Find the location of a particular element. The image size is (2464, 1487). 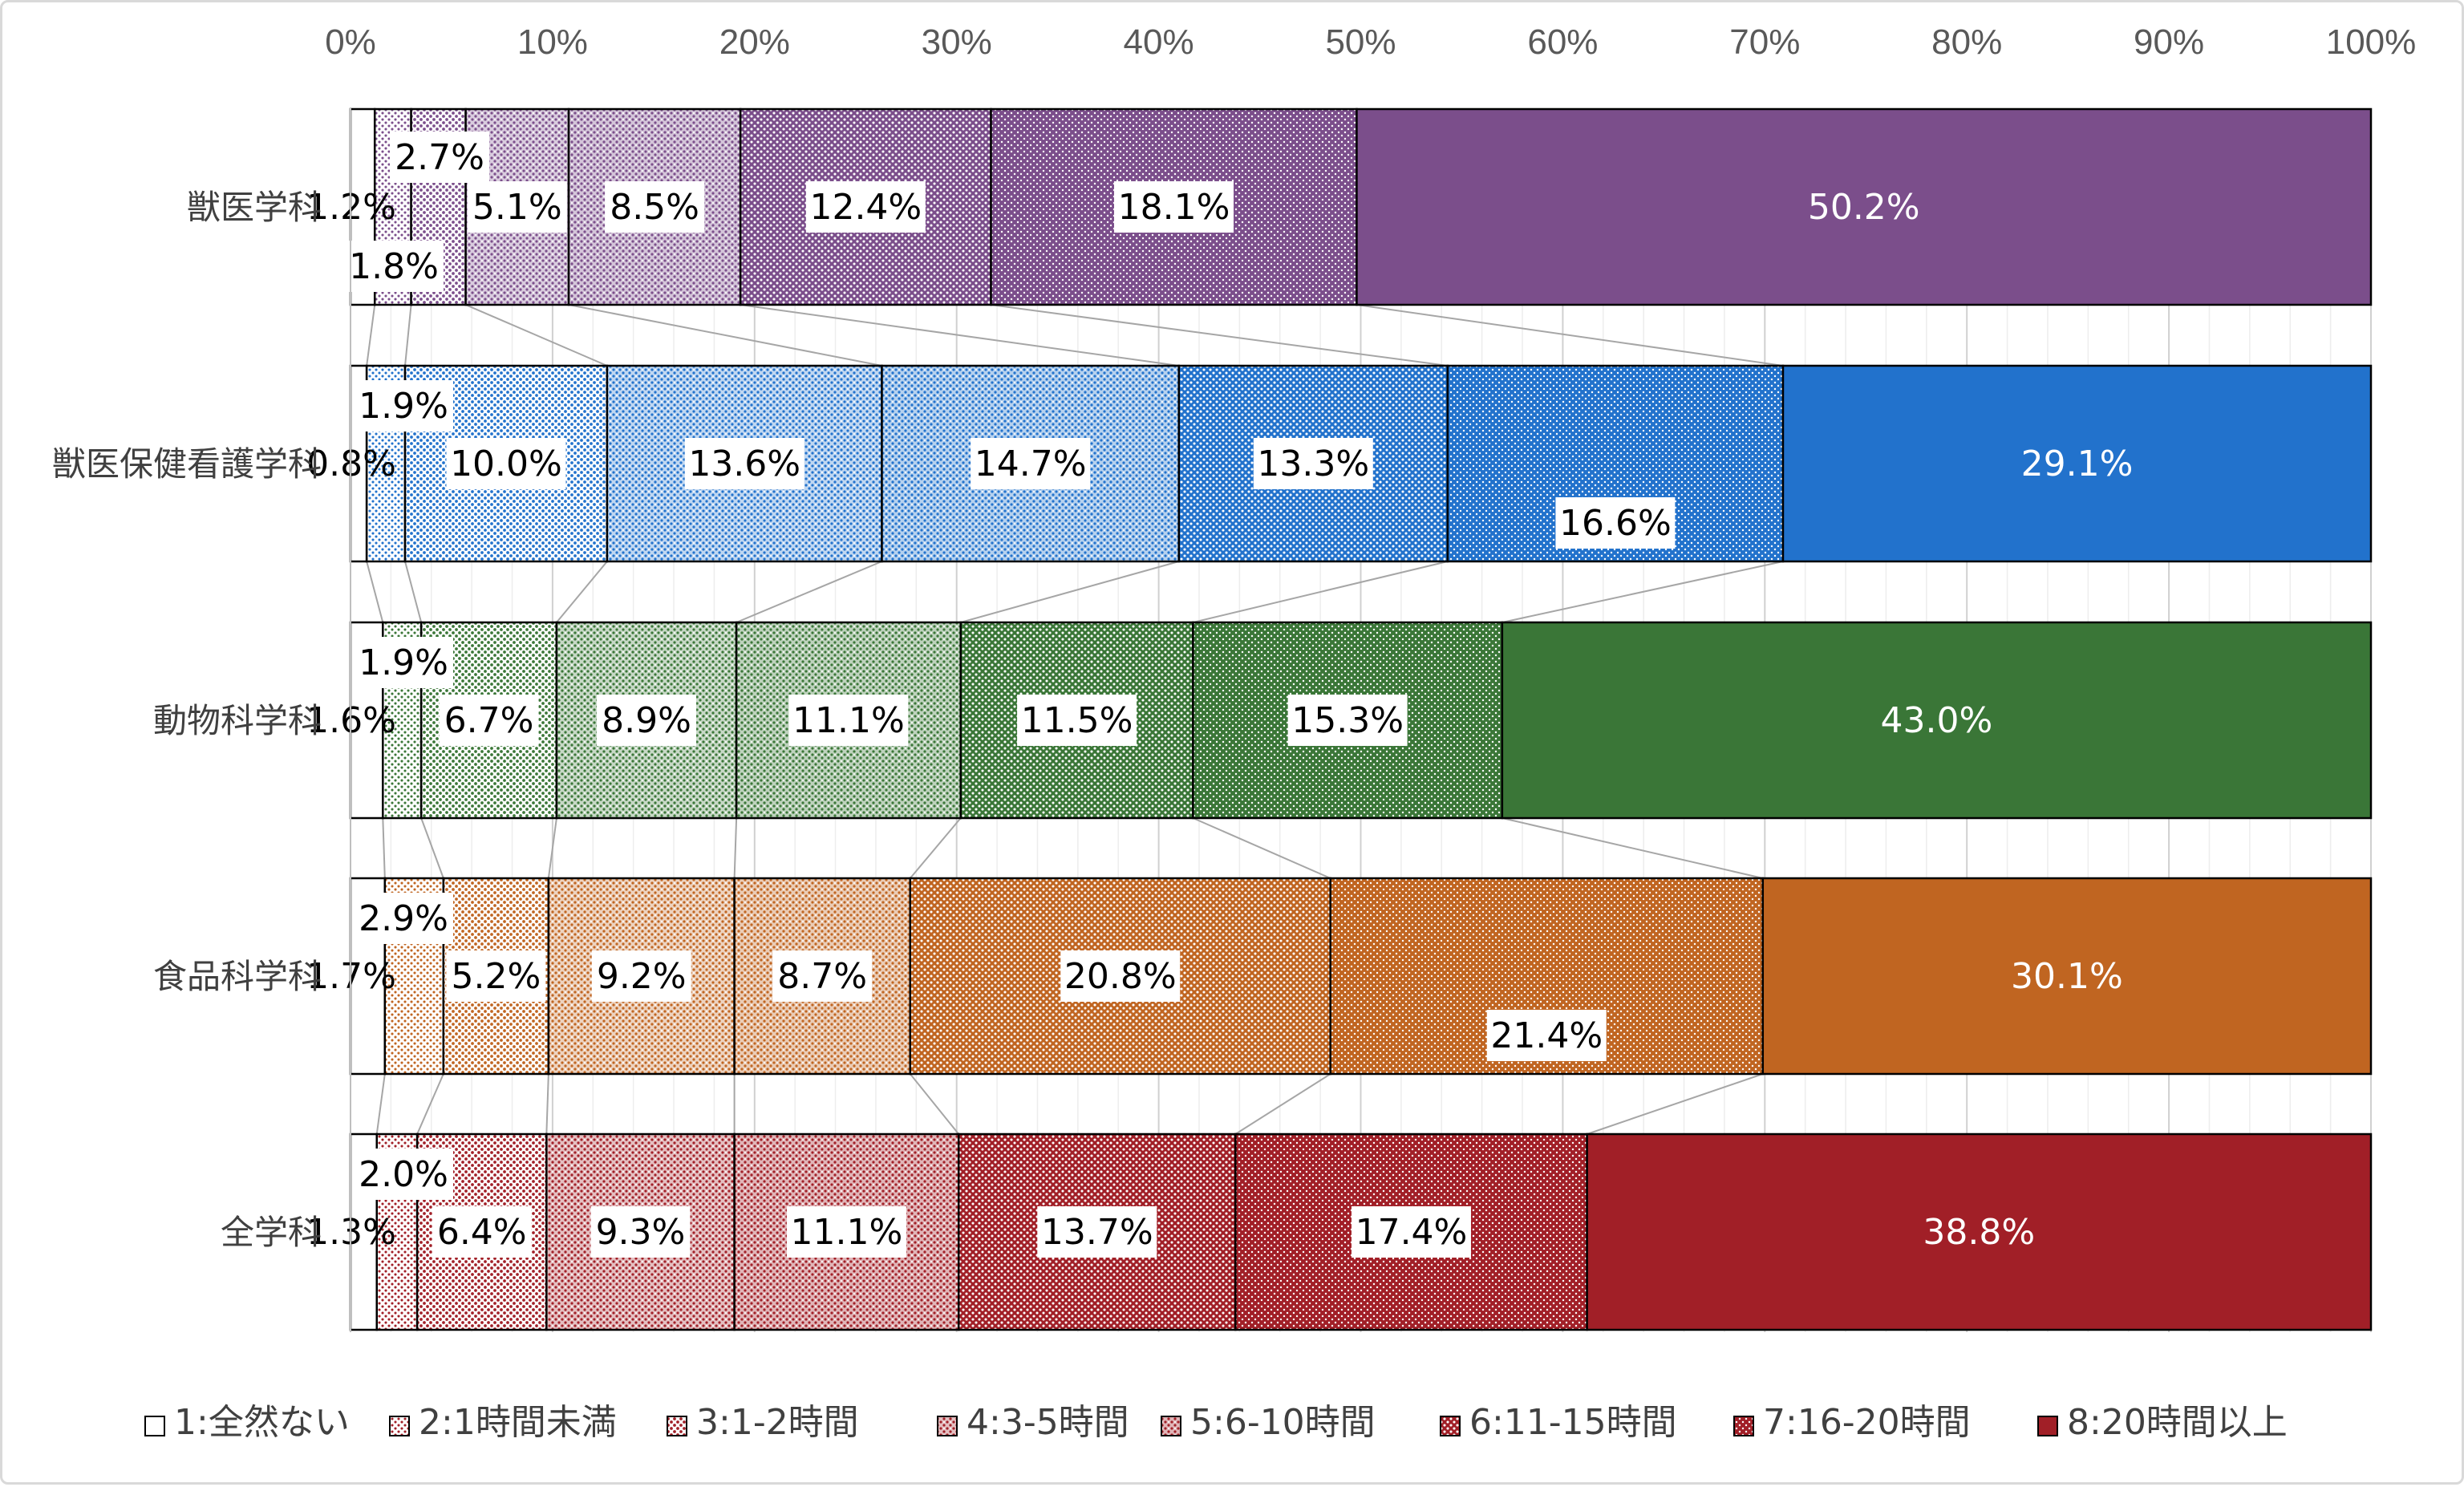

svg-text: 50.2% is located at coordinates (1864, 207).